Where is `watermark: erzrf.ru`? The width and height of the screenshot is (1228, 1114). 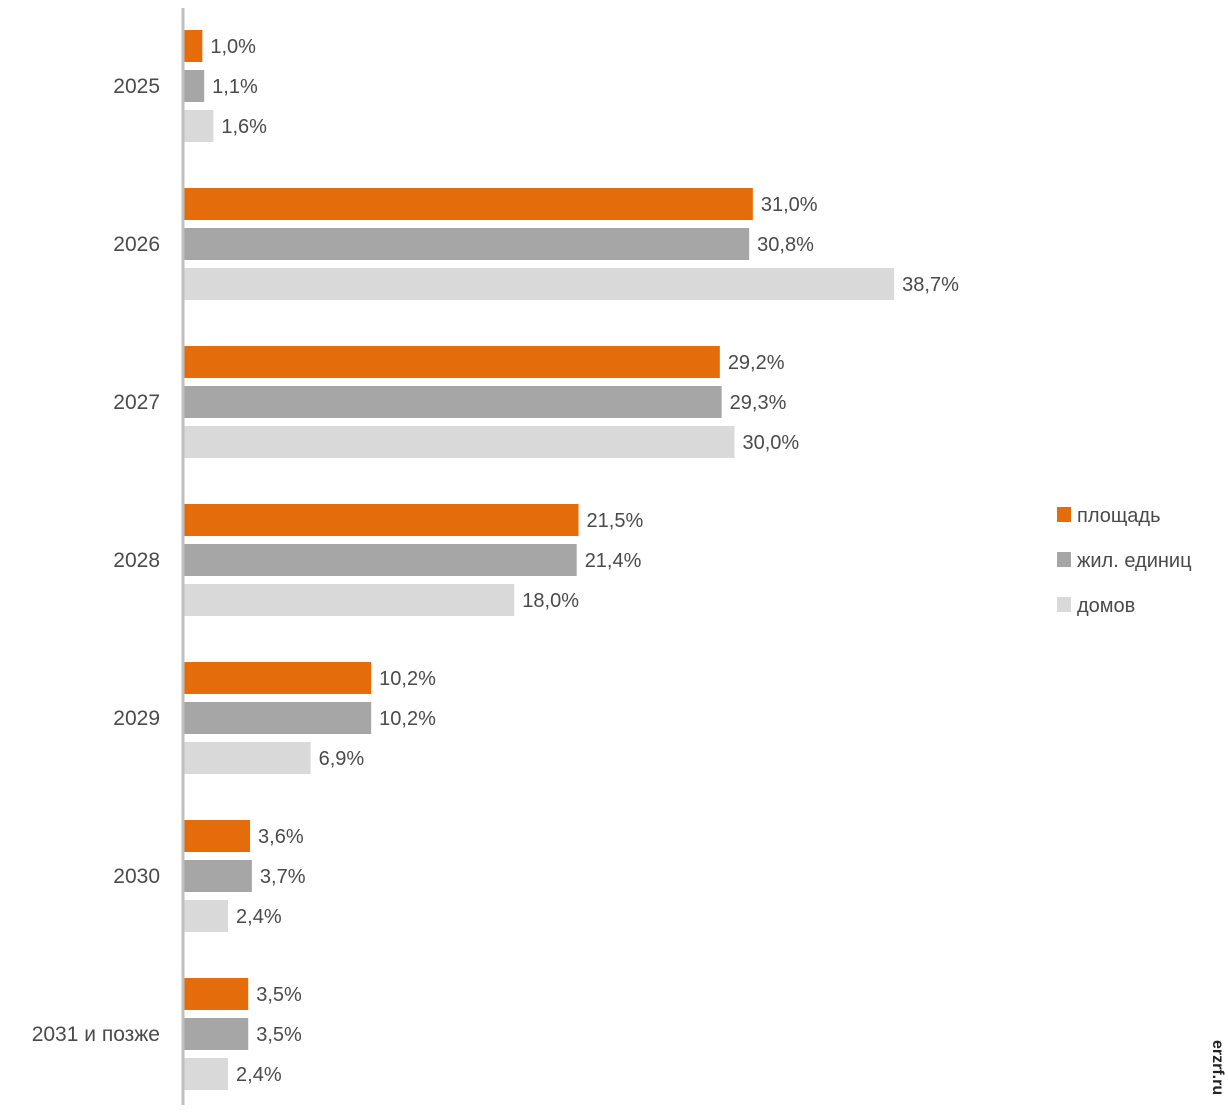 watermark: erzrf.ru is located at coordinates (1217, 1067).